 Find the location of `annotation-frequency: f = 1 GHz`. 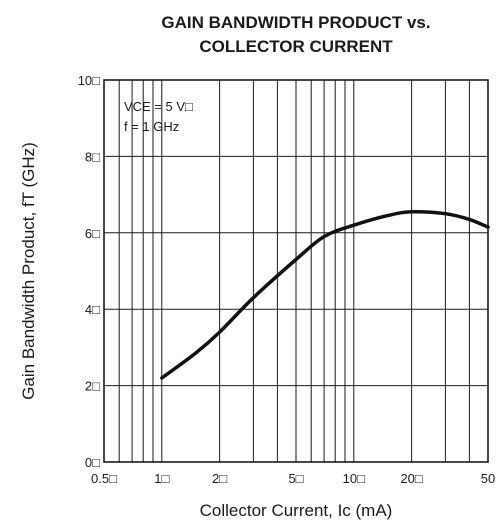

annotation-frequency: f = 1 GHz is located at coordinates (151, 126).